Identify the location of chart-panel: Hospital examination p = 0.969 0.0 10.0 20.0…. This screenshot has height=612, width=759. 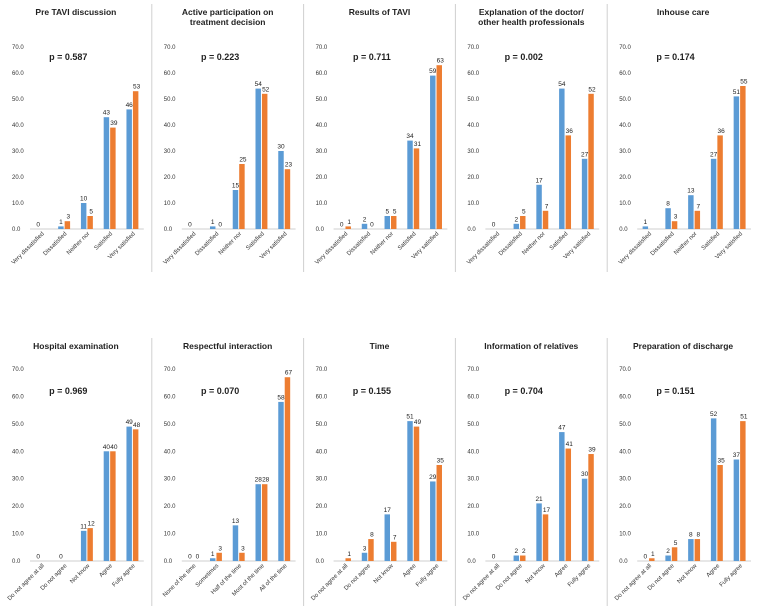
(75, 471).